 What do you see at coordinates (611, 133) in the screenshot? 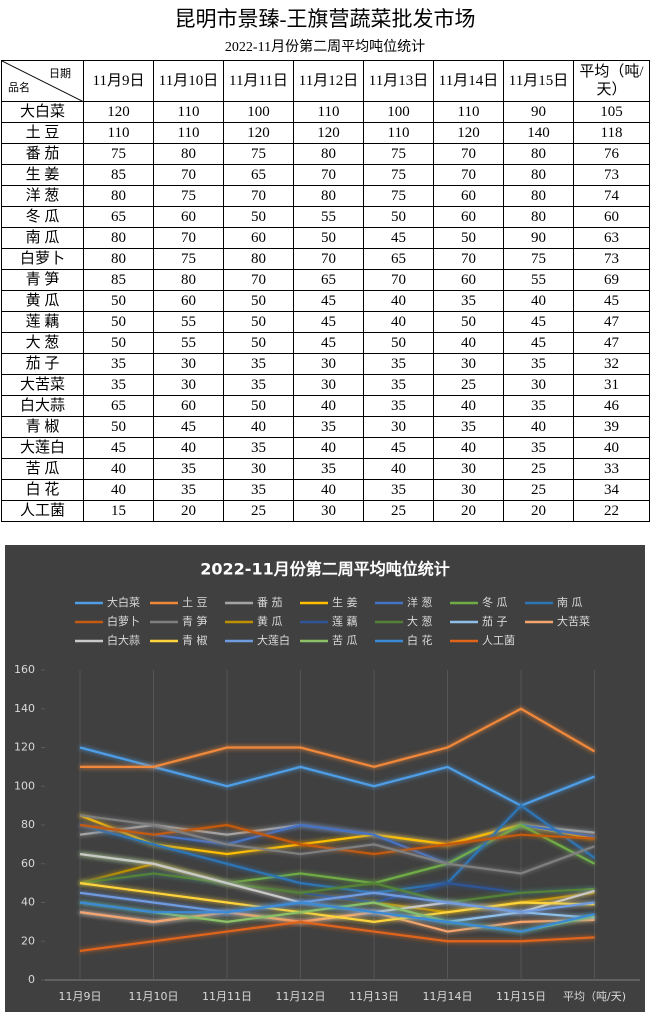
I see `cell: 118` at bounding box center [611, 133].